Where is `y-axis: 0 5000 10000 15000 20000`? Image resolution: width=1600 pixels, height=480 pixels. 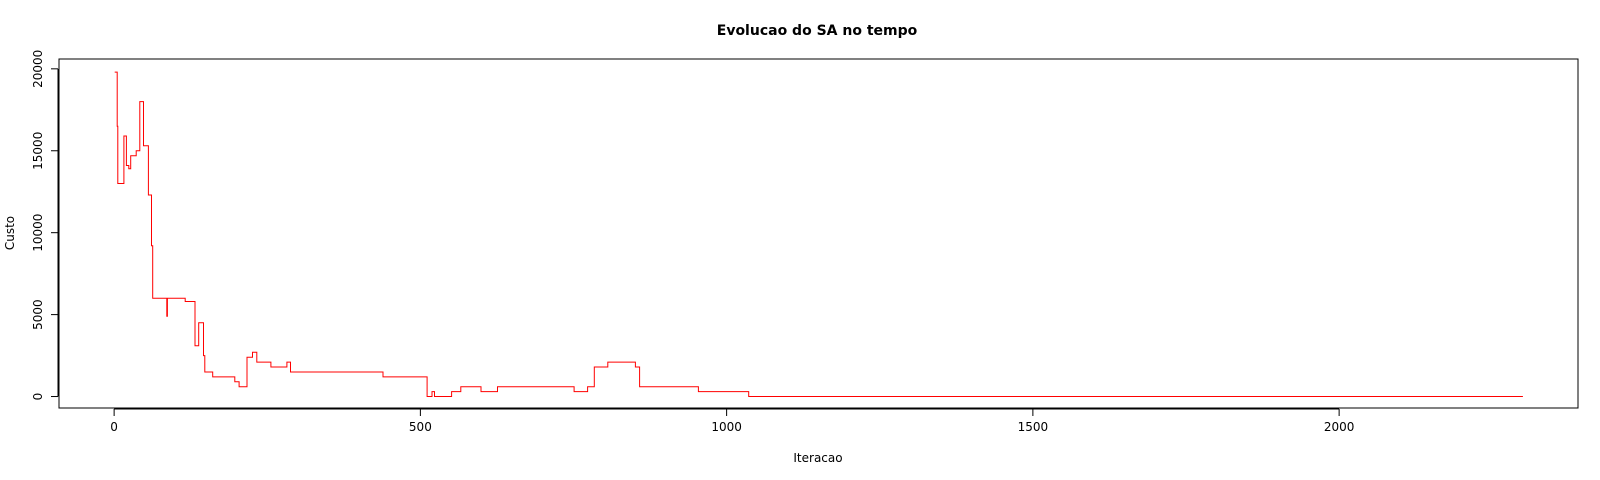
y-axis: 0 5000 10000 15000 20000 is located at coordinates (45, 225).